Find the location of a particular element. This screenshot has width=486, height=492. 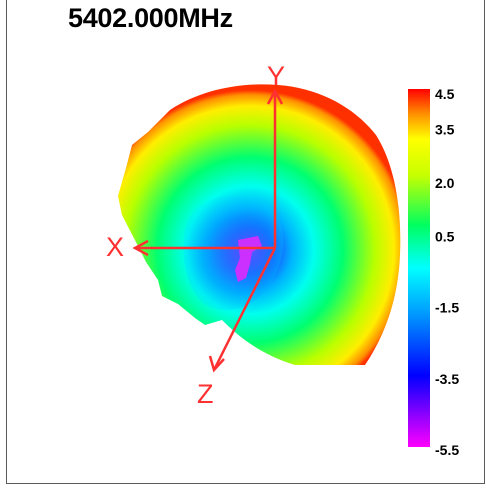

colorbar-ticks: 4.5 3.5 2.0 0.5 -1.5 -3.5 -5.5 is located at coordinates (447, 272).